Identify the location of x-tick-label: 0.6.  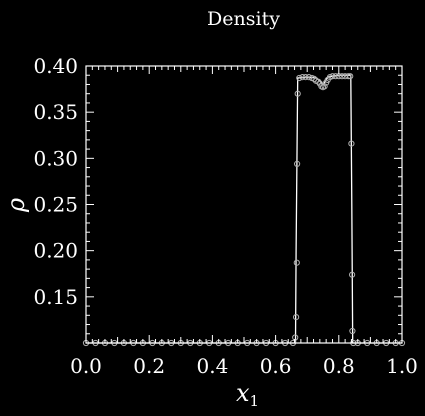
(276, 366).